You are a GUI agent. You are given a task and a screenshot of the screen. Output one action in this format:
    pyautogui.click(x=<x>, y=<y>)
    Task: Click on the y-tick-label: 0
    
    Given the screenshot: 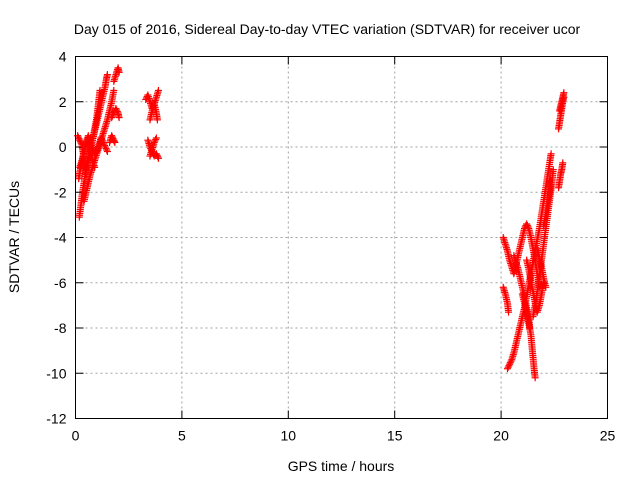 What is the action you would take?
    pyautogui.click(x=63, y=147)
    